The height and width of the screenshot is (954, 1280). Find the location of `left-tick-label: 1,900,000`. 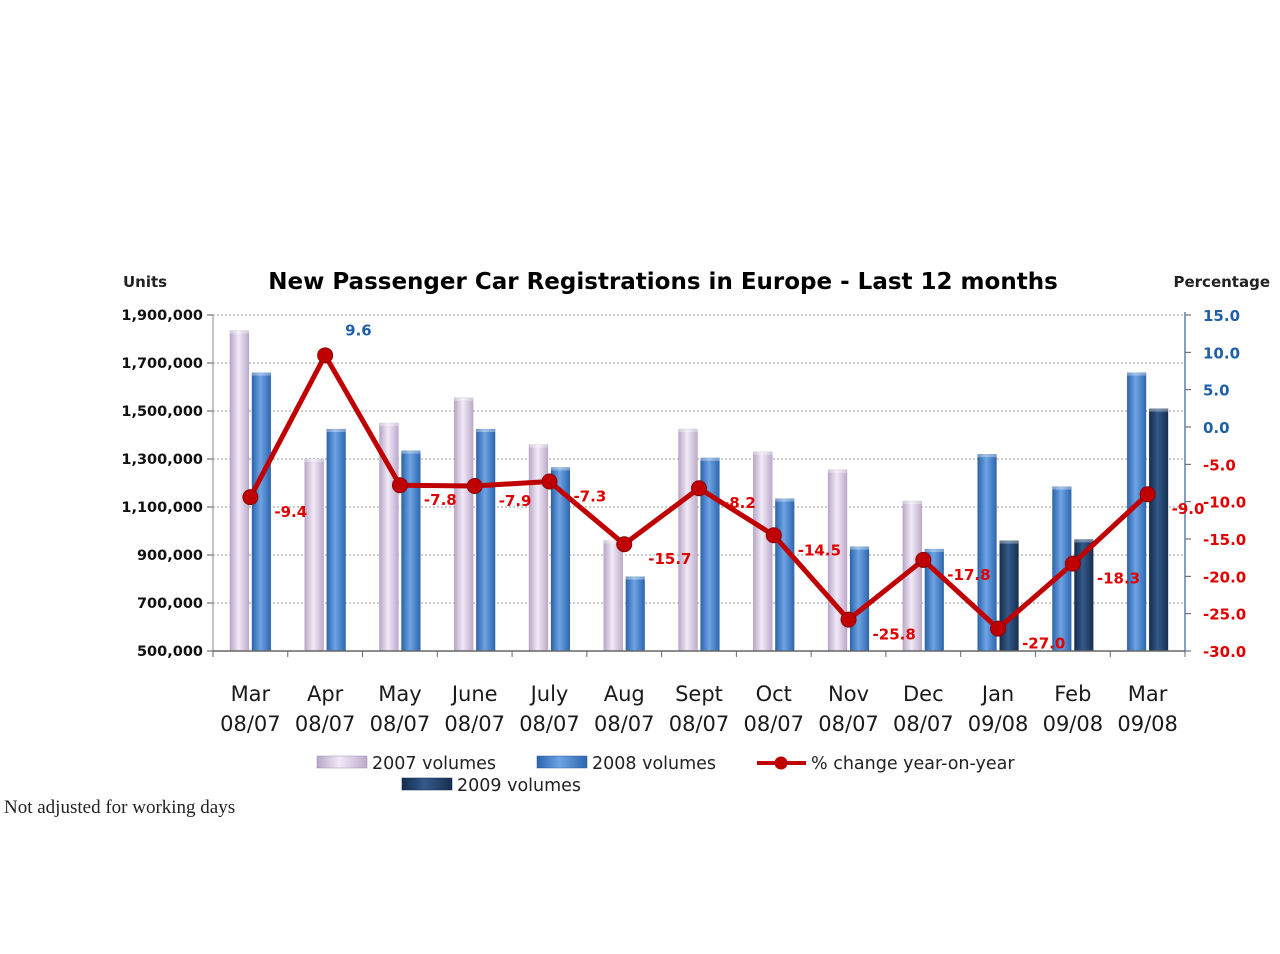

left-tick-label: 1,900,000 is located at coordinates (162, 316).